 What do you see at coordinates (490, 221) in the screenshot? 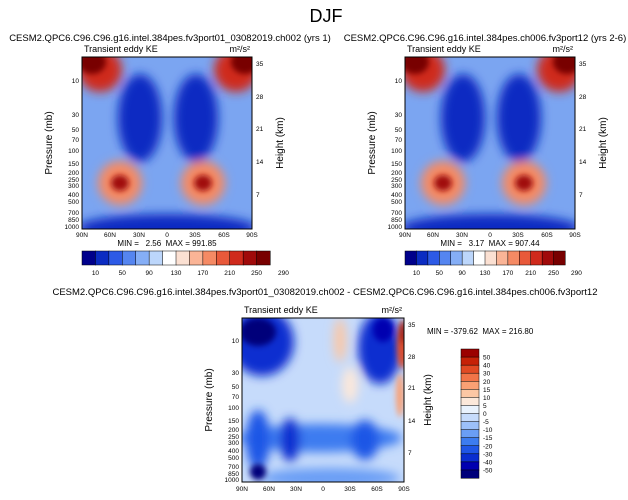
I see `panel-2-field-low-surface` at bounding box center [490, 221].